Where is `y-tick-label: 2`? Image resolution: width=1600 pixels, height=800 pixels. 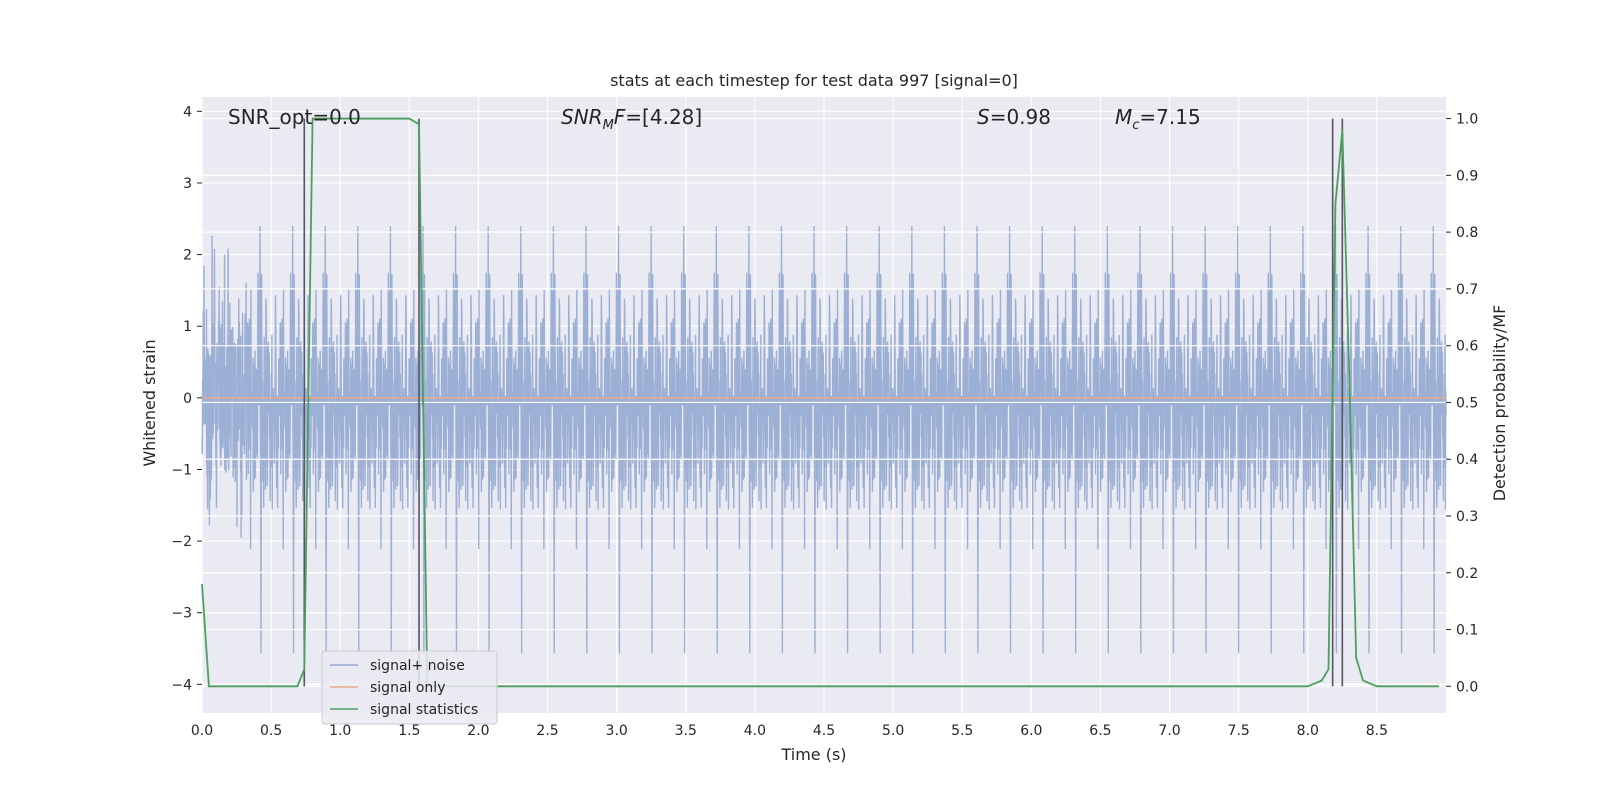 y-tick-label: 2 is located at coordinates (187, 256).